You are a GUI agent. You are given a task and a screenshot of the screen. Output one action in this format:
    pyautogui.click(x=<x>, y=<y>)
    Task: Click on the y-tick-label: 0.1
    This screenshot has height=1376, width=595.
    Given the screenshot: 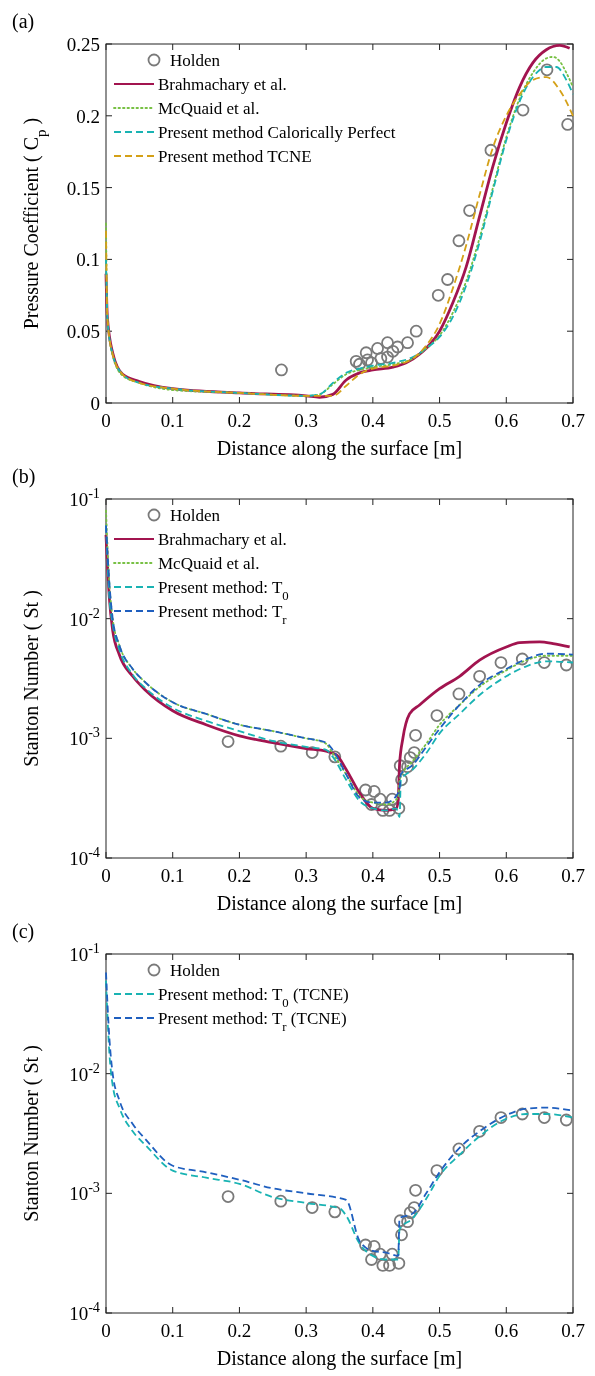 What is the action you would take?
    pyautogui.click(x=88, y=260)
    